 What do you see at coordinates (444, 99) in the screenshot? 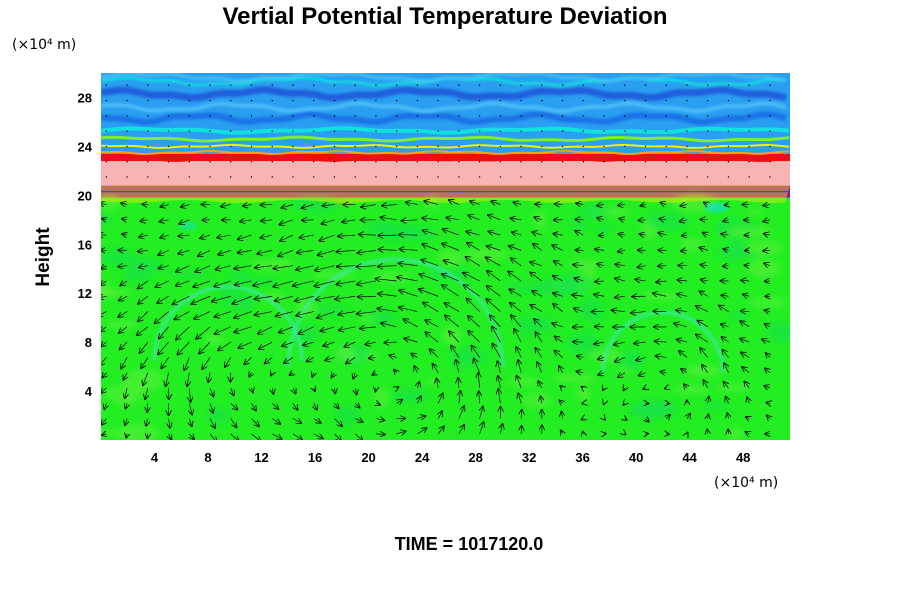
I see `upper-waves` at bounding box center [444, 99].